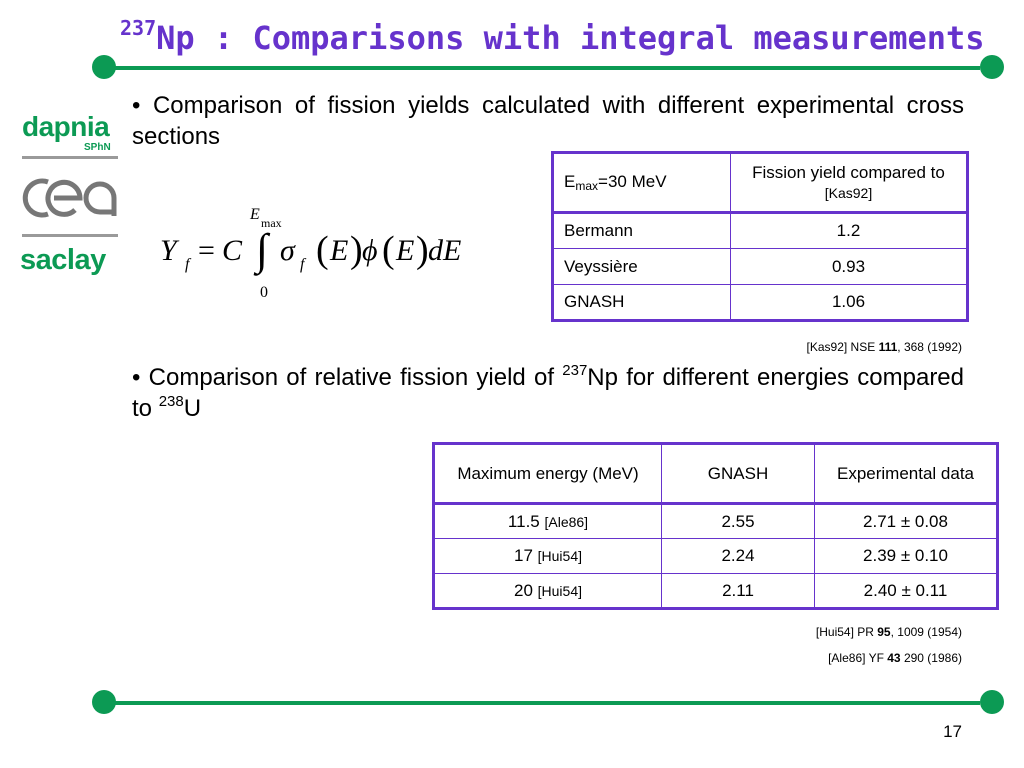  I want to click on table-2-header-energy: Maximum energy (MeV), so click(547, 474).